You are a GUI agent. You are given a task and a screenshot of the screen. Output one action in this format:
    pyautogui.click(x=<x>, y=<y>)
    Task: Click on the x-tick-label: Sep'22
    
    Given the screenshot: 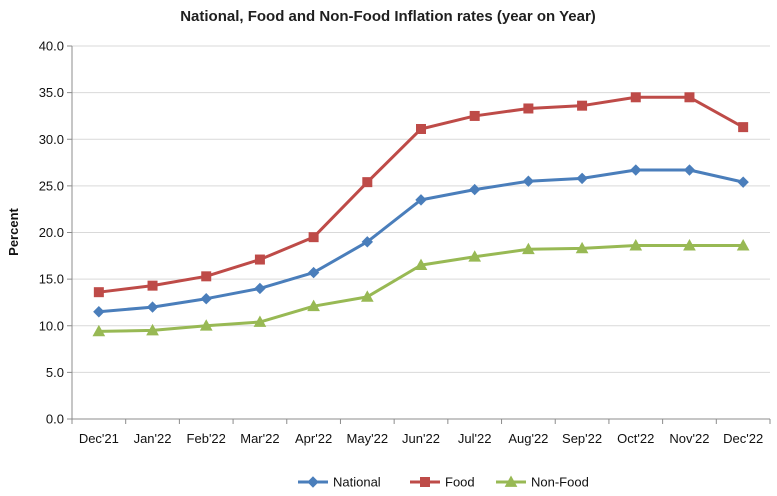 What is the action you would take?
    pyautogui.click(x=582, y=438)
    